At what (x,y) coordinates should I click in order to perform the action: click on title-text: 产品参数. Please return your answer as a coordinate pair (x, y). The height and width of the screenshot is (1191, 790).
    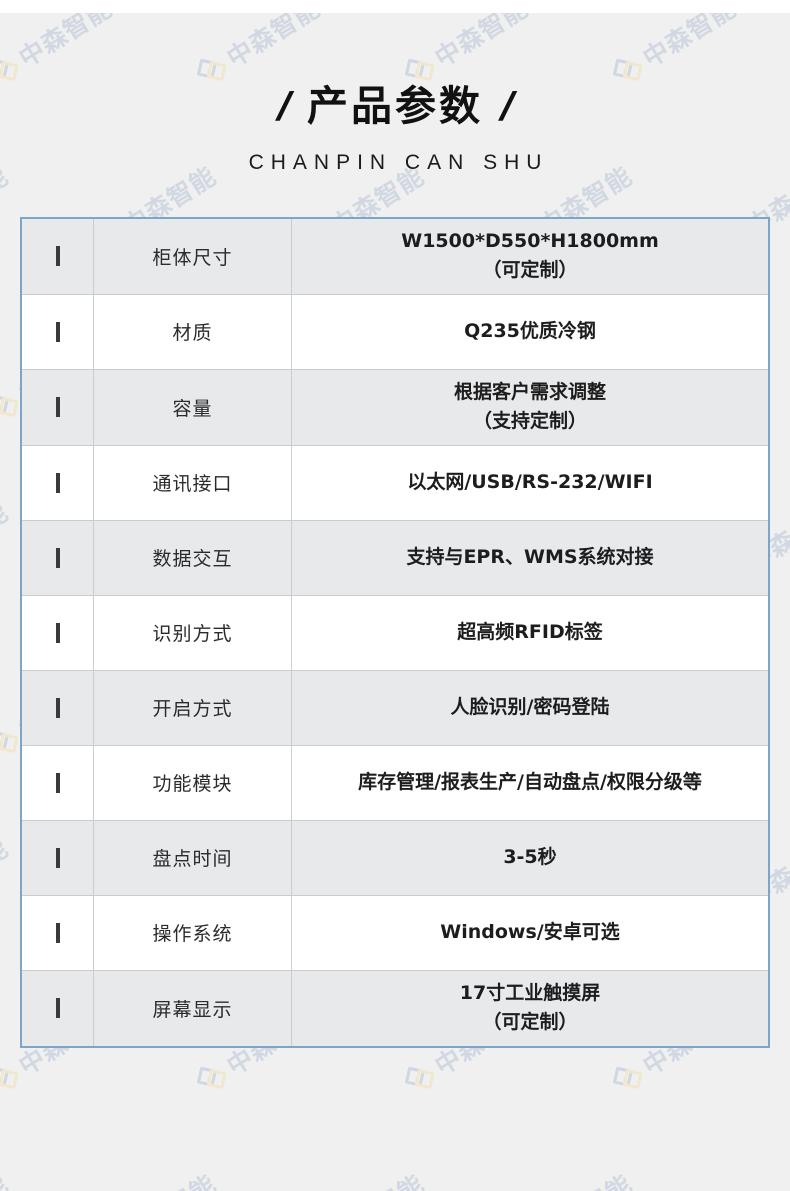
    Looking at the image, I should click on (395, 106).